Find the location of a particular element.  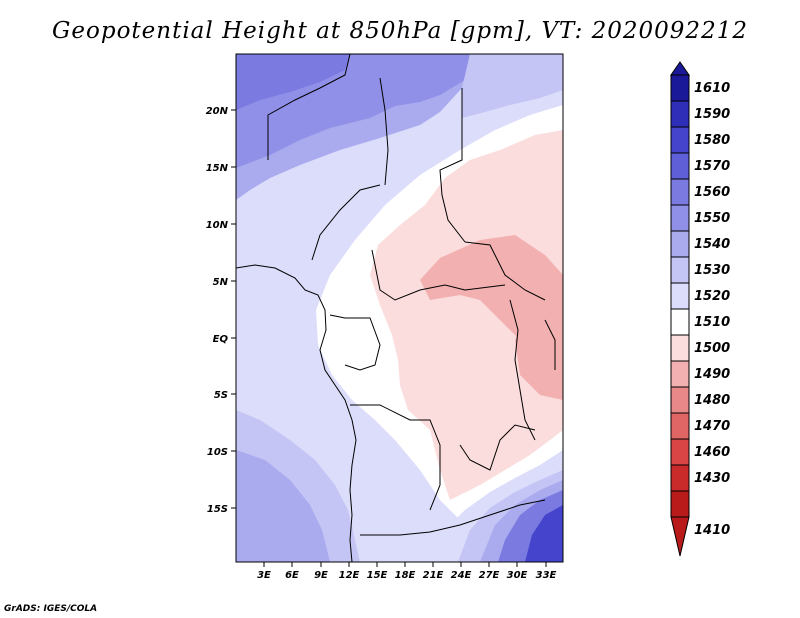

colorbar-label: 1500 is located at coordinates (712, 348).